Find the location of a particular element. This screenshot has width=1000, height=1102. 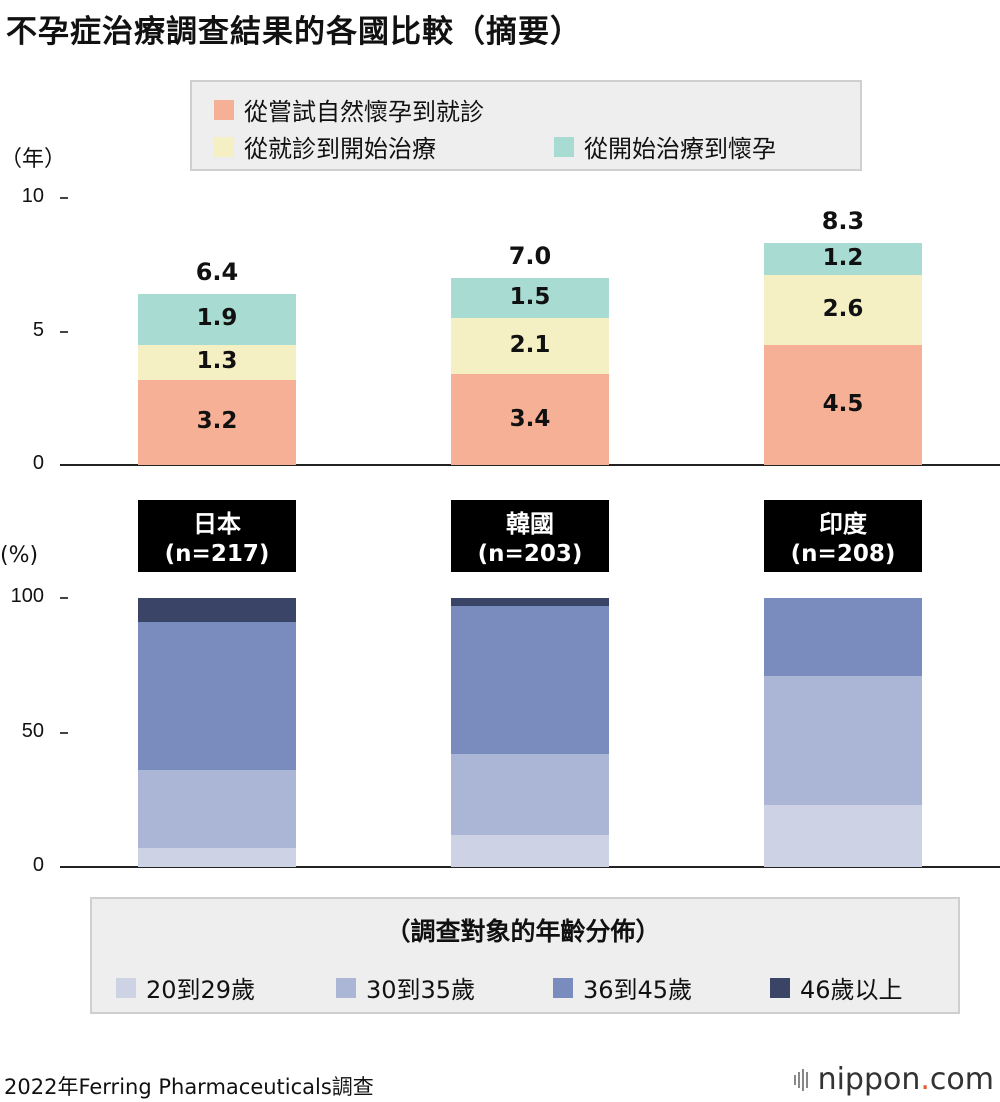

country-name: 印度 is located at coordinates (843, 524).